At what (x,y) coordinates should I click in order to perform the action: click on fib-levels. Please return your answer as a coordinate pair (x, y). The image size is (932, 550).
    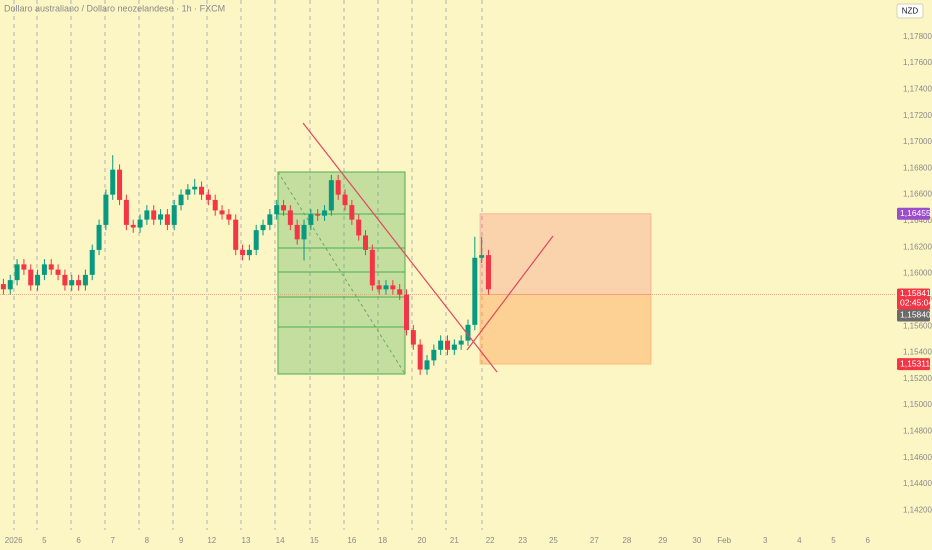
    Looking at the image, I should click on (341, 270).